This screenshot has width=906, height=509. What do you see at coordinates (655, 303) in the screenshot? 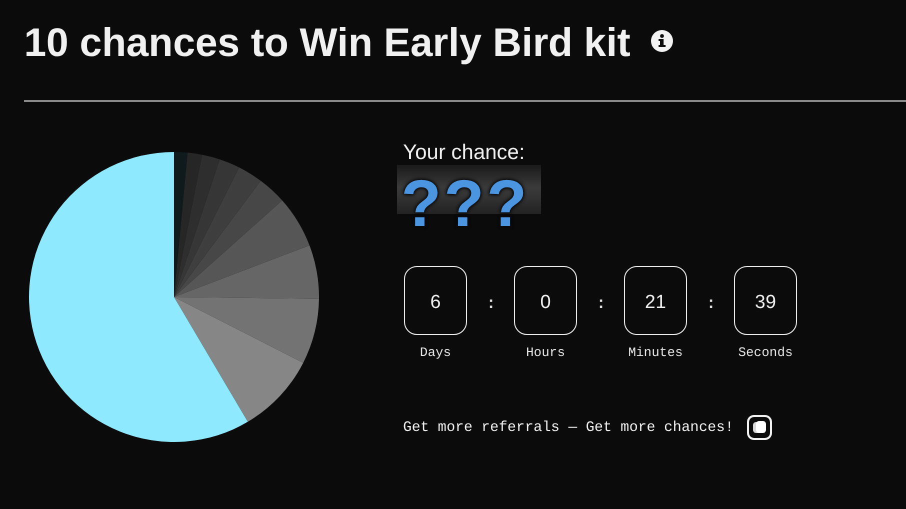
I see `data-label: 21` at bounding box center [655, 303].